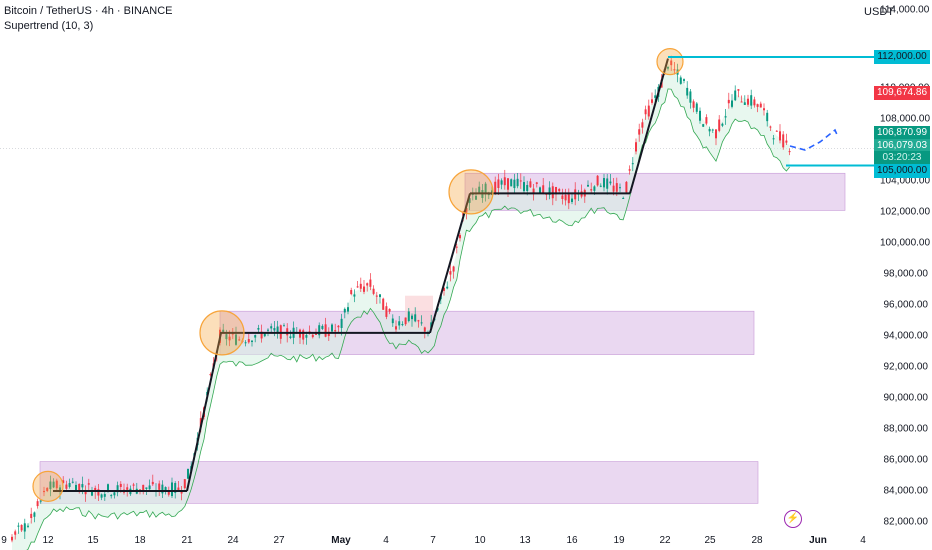 The width and height of the screenshot is (932, 550). I want to click on time-axis-label: 16, so click(572, 540).